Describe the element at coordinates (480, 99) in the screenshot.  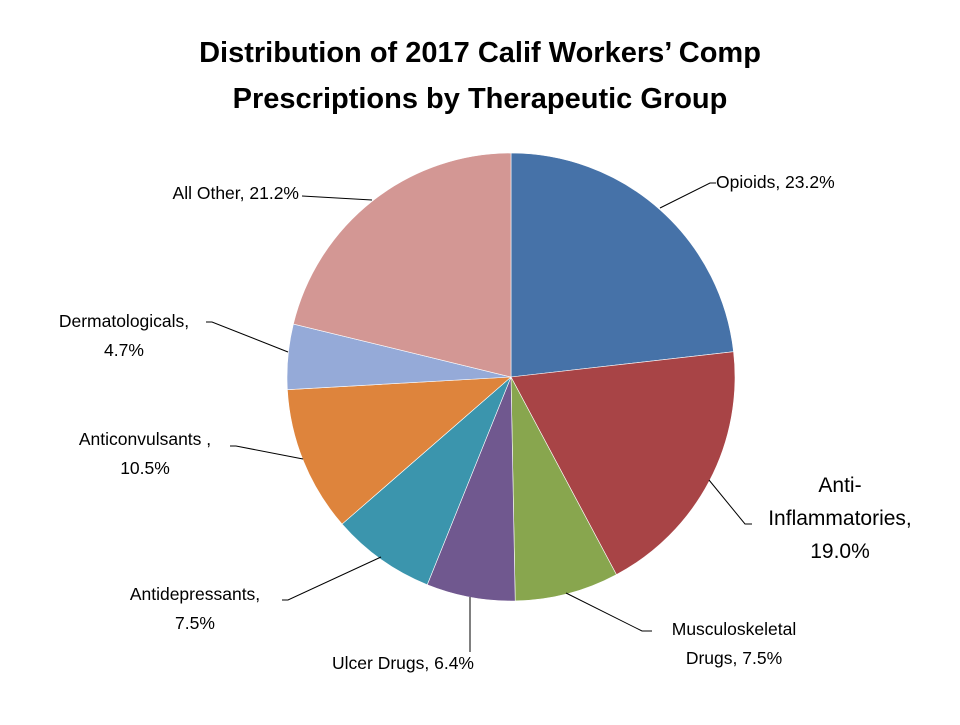
I see `chart-title-line-2: Prescriptions by Therapeutic Group` at that location.